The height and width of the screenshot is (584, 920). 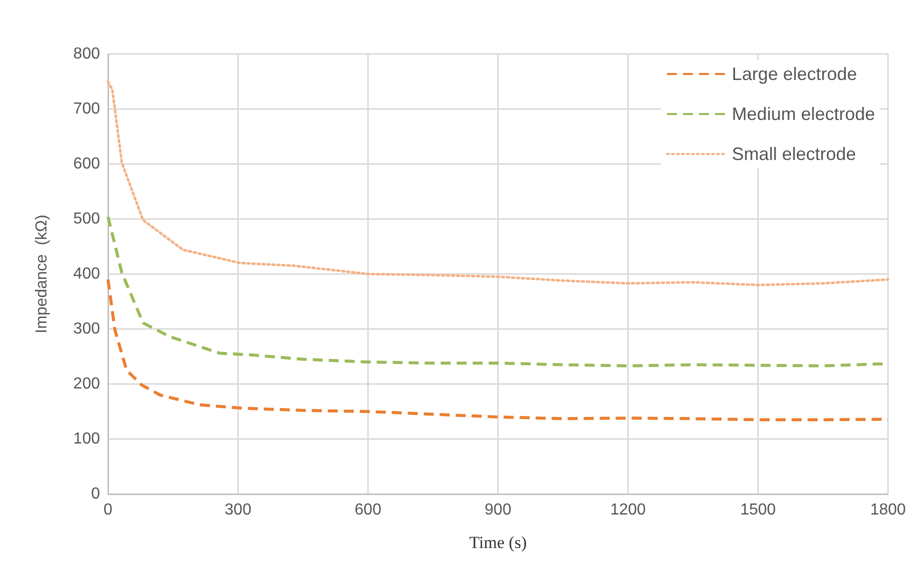 What do you see at coordinates (238, 510) in the screenshot?
I see `x-tick-label: 300` at bounding box center [238, 510].